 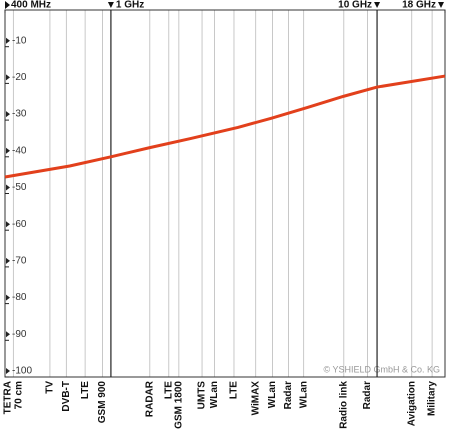 I want to click on band-label: GSM 1800, so click(x=178, y=405).